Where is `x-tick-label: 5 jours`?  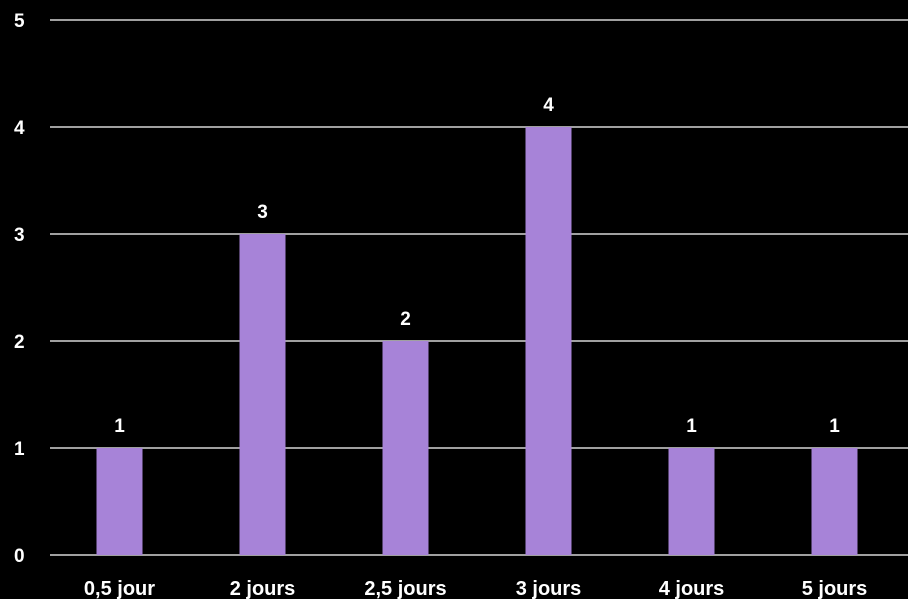 x-tick-label: 5 jours is located at coordinates (835, 588).